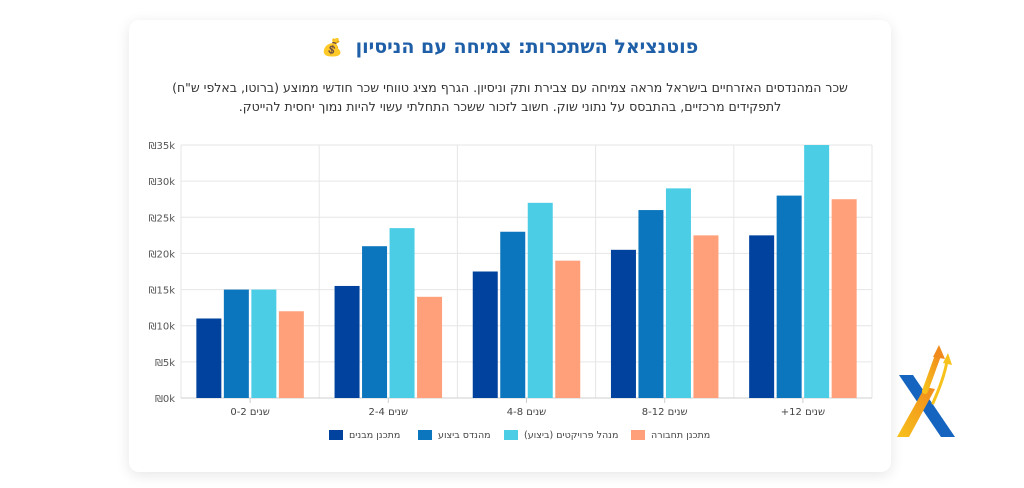  I want to click on y-tick-label: ₪35k, so click(162, 146).